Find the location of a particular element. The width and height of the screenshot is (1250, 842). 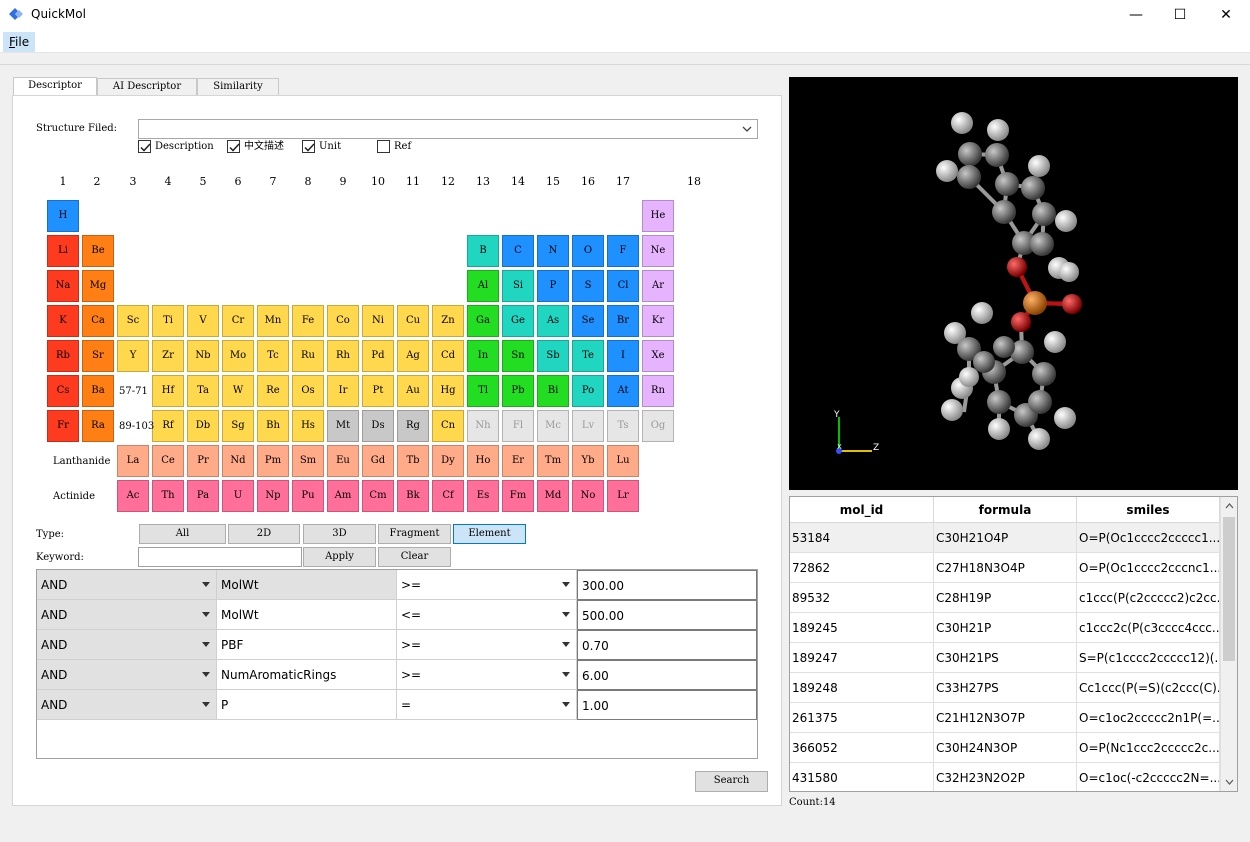

close-button: ✕ is located at coordinates (1226, 15).